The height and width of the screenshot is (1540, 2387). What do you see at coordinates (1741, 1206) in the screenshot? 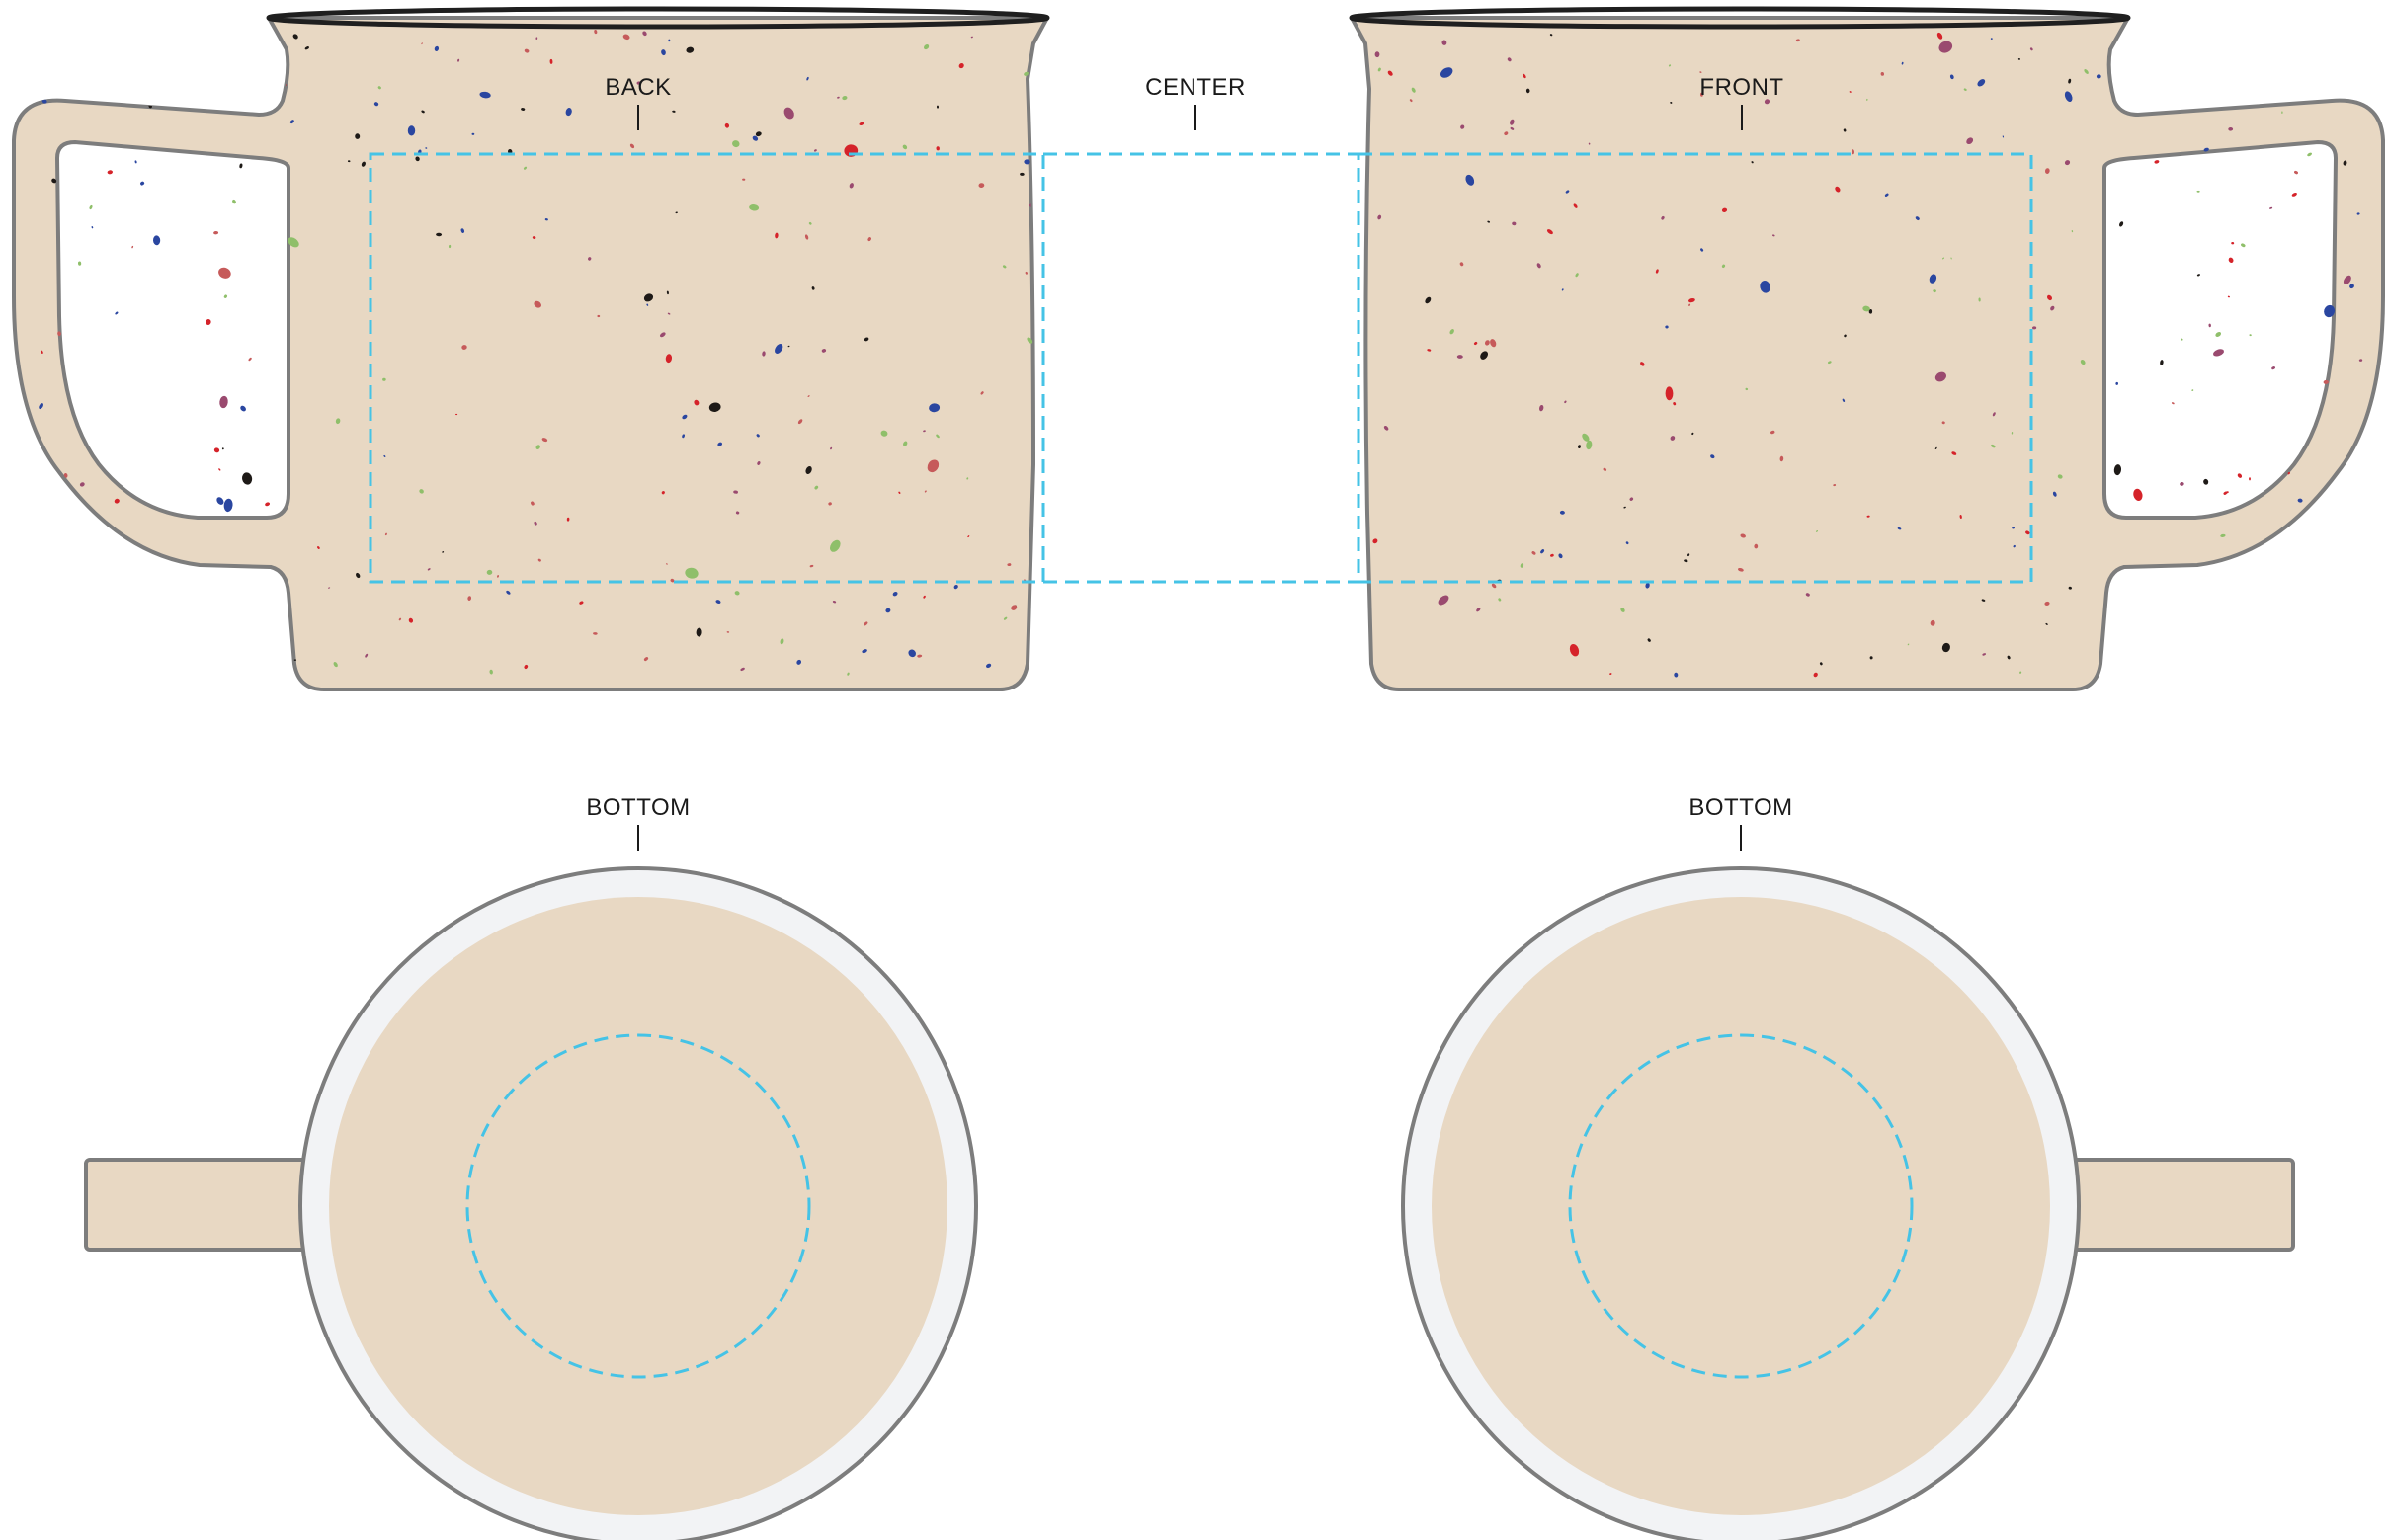
I see `bottom-right-print-circle` at bounding box center [1741, 1206].